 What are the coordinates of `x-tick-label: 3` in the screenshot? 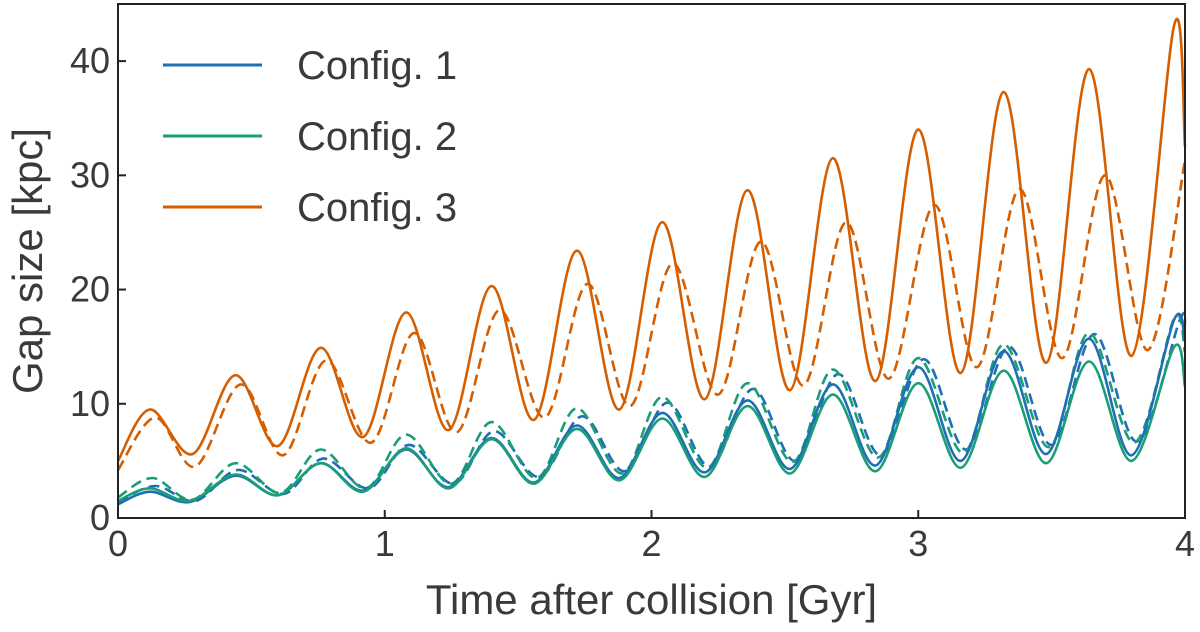 It's located at (918, 543).